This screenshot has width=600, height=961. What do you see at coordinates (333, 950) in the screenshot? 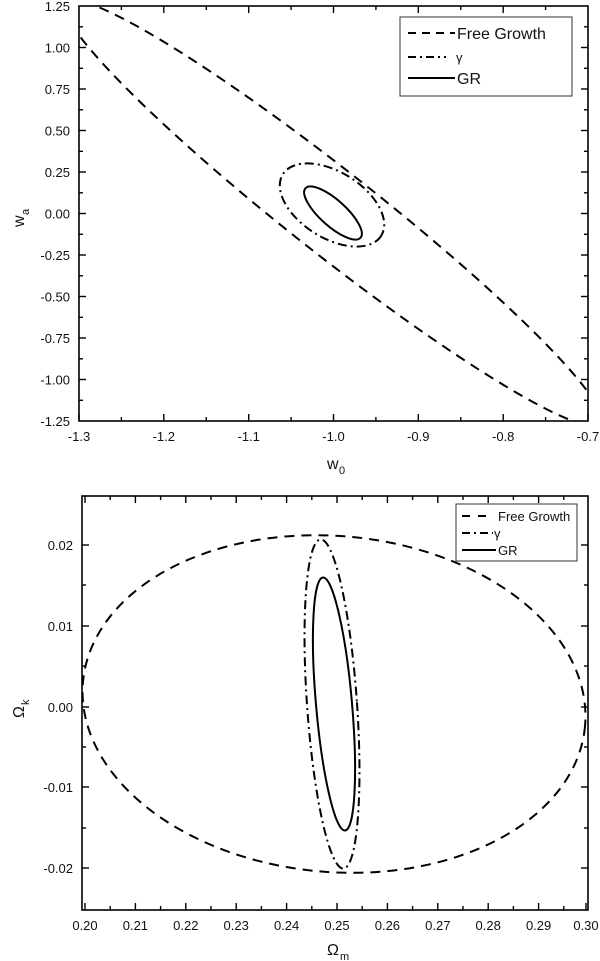
I see `x-axis-label-main: Ω` at bounding box center [333, 950].